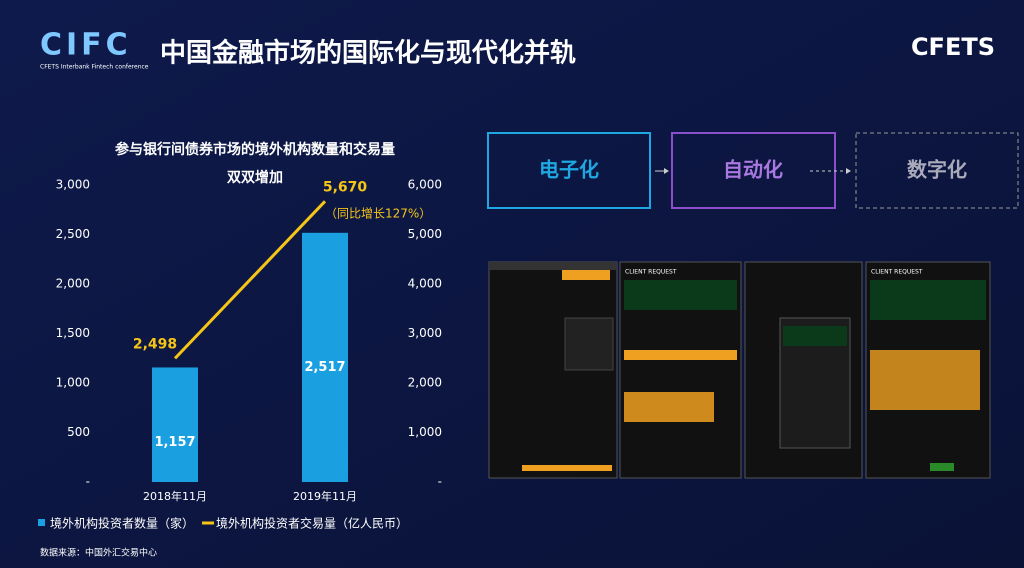 The width and height of the screenshot is (1024, 568). Describe the element at coordinates (425, 383) in the screenshot. I see `y2-tick-label: 2,000` at that location.